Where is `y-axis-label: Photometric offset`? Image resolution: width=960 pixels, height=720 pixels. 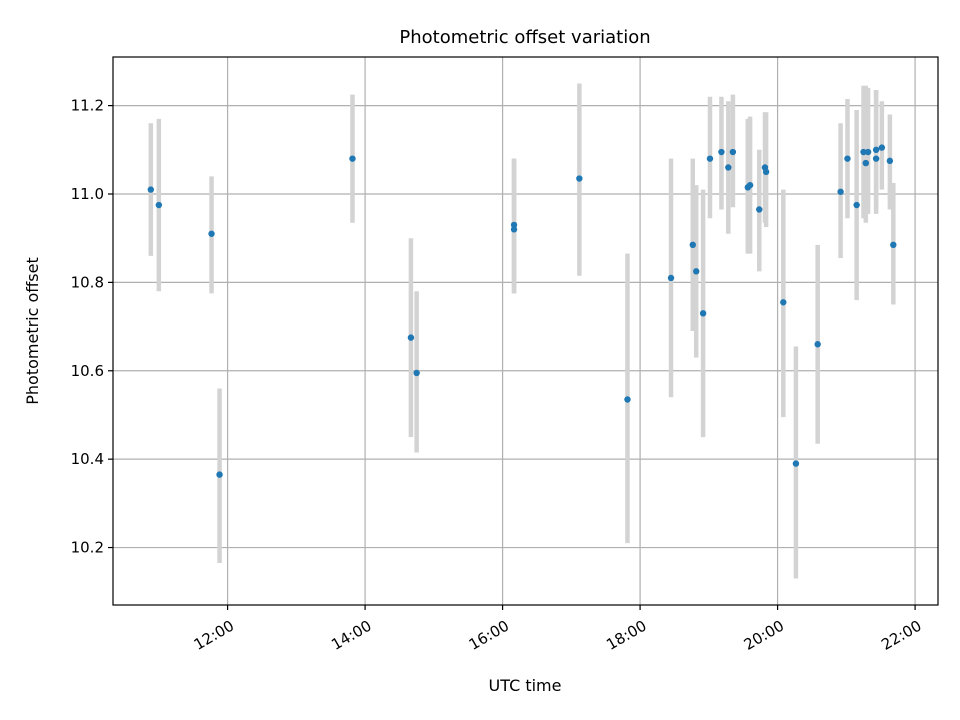 y-axis-label: Photometric offset is located at coordinates (32, 331).